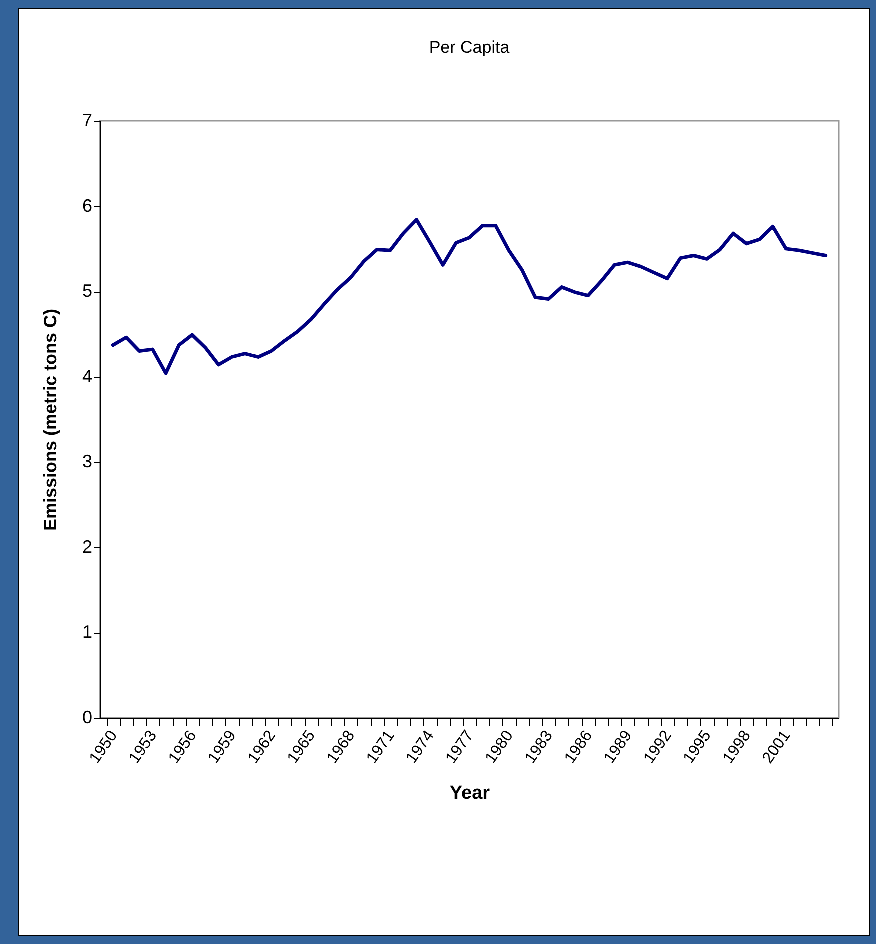  Describe the element at coordinates (87, 291) in the screenshot. I see `y-tick-label: 5` at that location.